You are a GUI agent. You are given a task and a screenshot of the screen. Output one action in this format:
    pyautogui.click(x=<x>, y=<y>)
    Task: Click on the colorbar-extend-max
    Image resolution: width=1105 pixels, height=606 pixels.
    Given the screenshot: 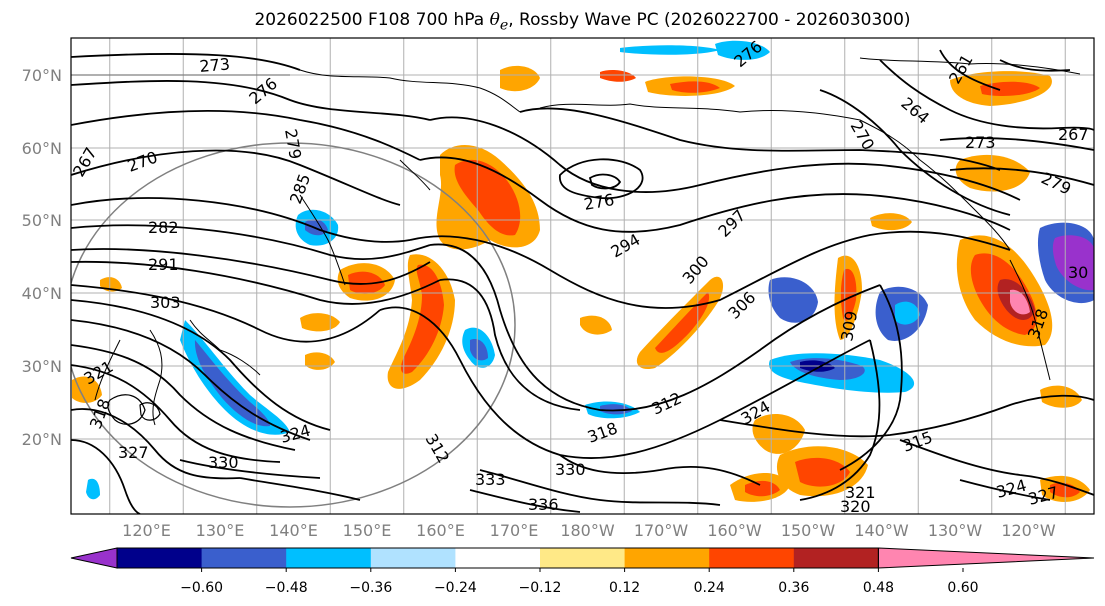 What is the action you would take?
    pyautogui.click(x=986, y=558)
    